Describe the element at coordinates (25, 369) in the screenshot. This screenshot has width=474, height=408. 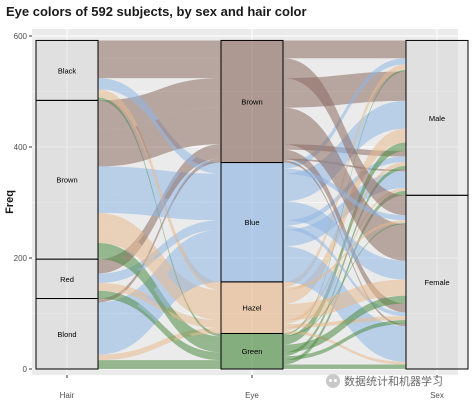
I see `y-tick-label-0: 0` at that location.